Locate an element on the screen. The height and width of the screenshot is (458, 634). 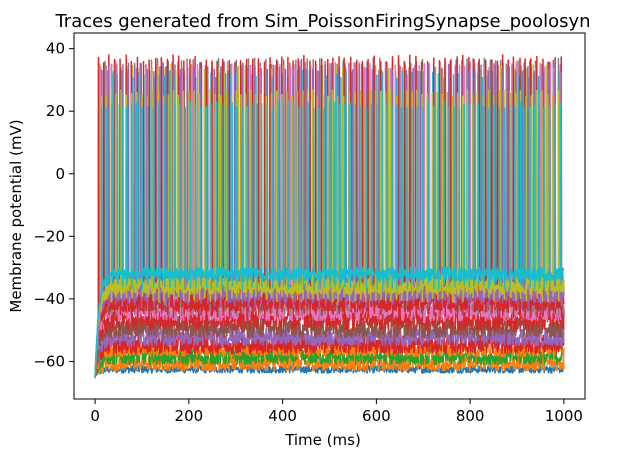
x-tick-label: 0 is located at coordinates (95, 416).